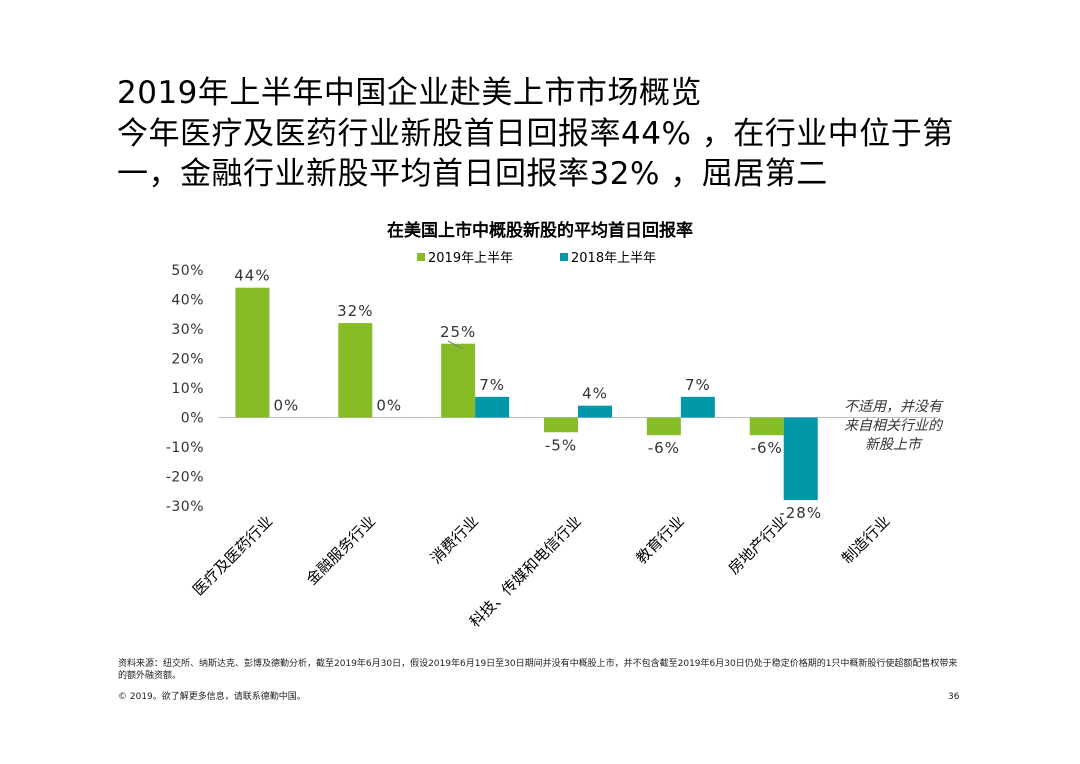 The height and width of the screenshot is (764, 1080). Describe the element at coordinates (185, 448) in the screenshot. I see `y-tick-label: -10%` at that location.